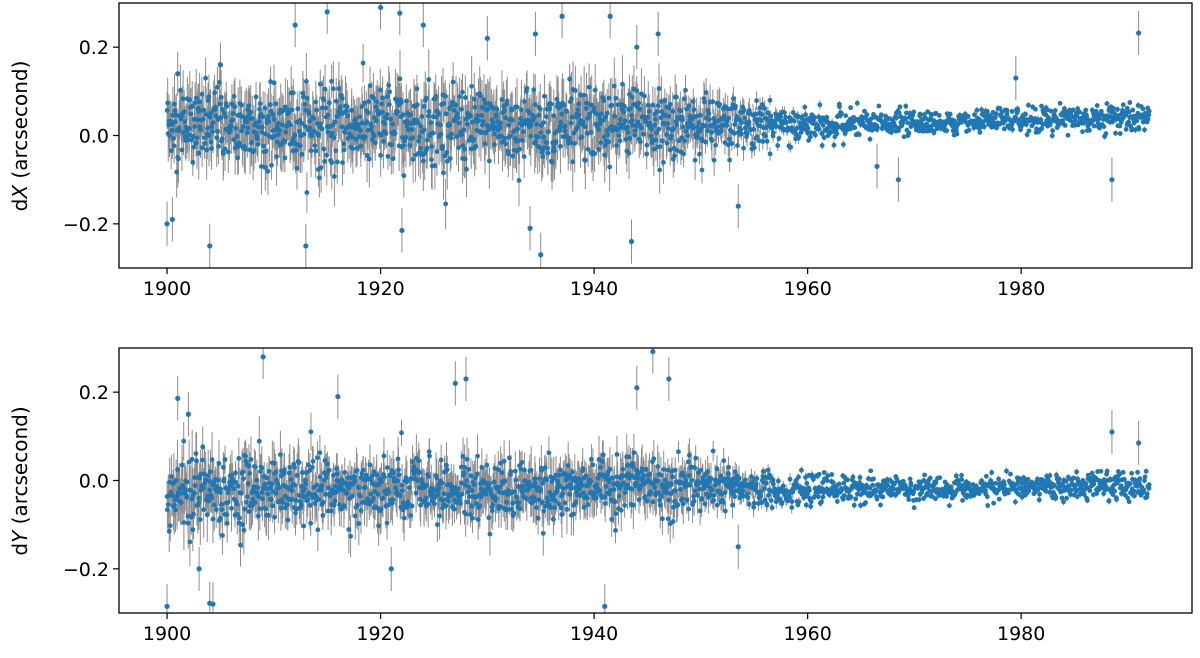 The image size is (1200, 658). What do you see at coordinates (220, 65) in the screenshot?
I see `outlier-point` at bounding box center [220, 65].